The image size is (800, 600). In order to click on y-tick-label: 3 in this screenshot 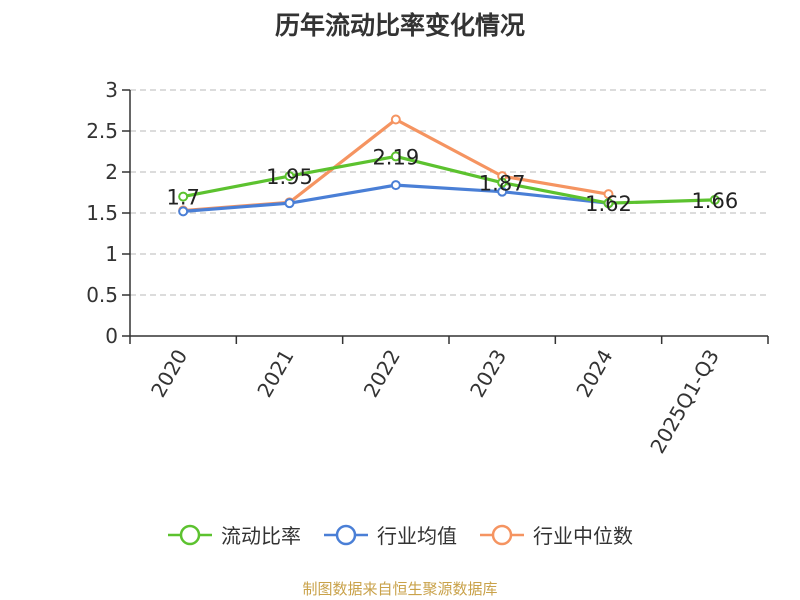, I will do `click(111, 90)`.